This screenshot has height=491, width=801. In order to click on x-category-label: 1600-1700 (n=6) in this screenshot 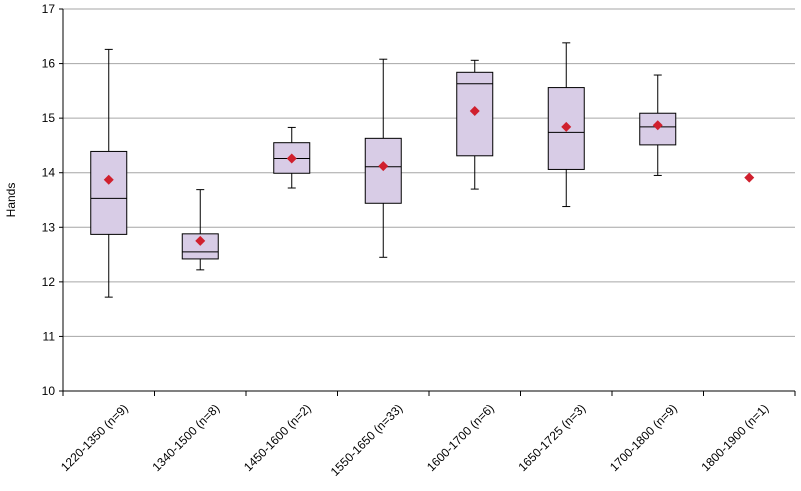, I will do `click(460, 437)`.